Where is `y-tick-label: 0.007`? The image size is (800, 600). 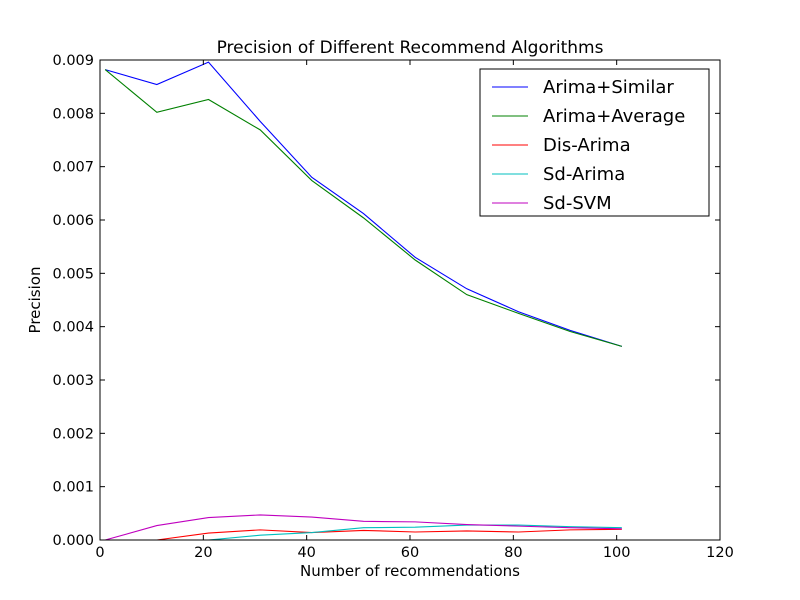 y-tick-label: 0.007 is located at coordinates (73, 168).